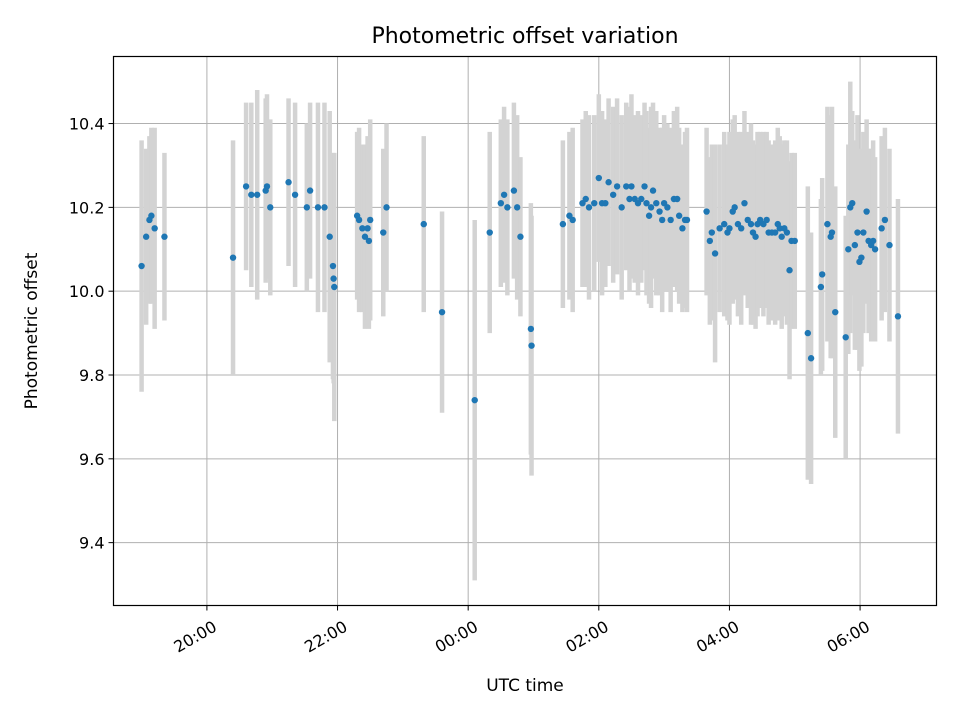 The height and width of the screenshot is (720, 960). Describe the element at coordinates (87, 124) in the screenshot. I see `y-tick-label: 10.4` at that location.